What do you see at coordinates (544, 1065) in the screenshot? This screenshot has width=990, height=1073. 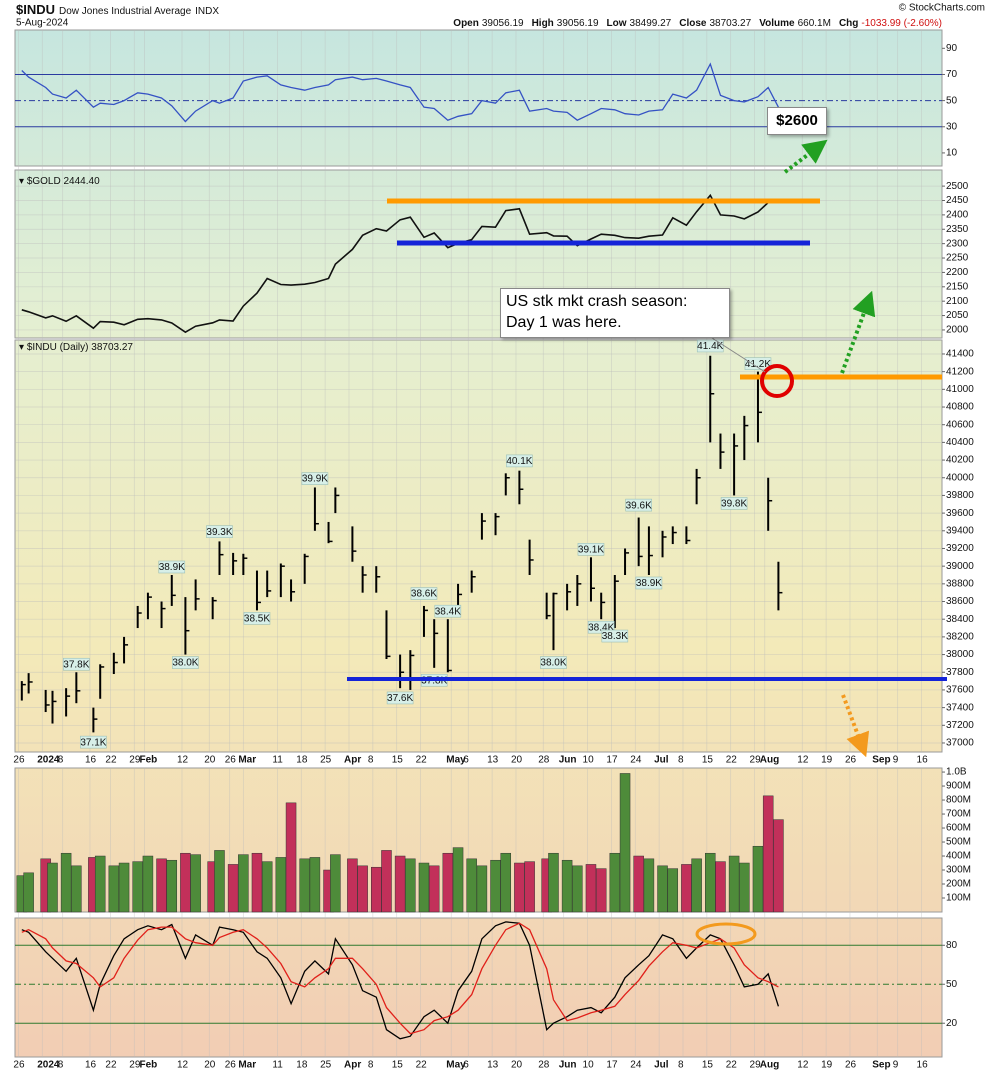 I see `x-tick-label: 28` at bounding box center [544, 1065].